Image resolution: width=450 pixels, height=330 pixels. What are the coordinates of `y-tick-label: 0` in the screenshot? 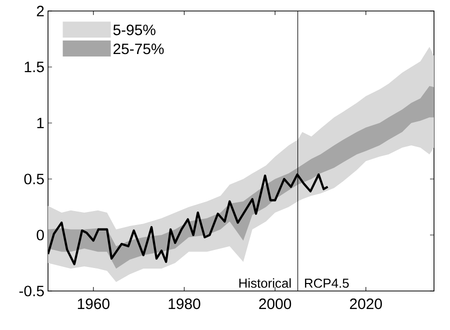 It's located at (40, 235).